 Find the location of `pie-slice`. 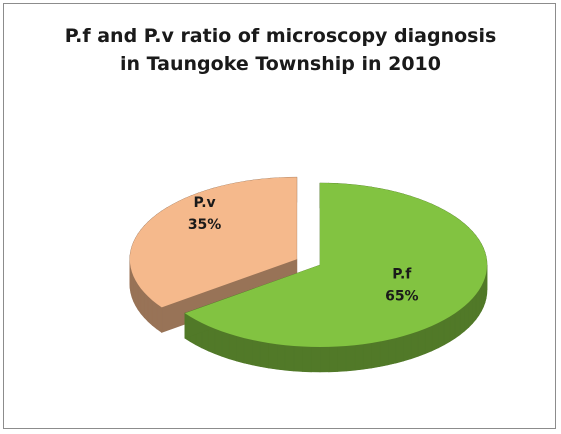

pie-slice is located at coordinates (213, 242).